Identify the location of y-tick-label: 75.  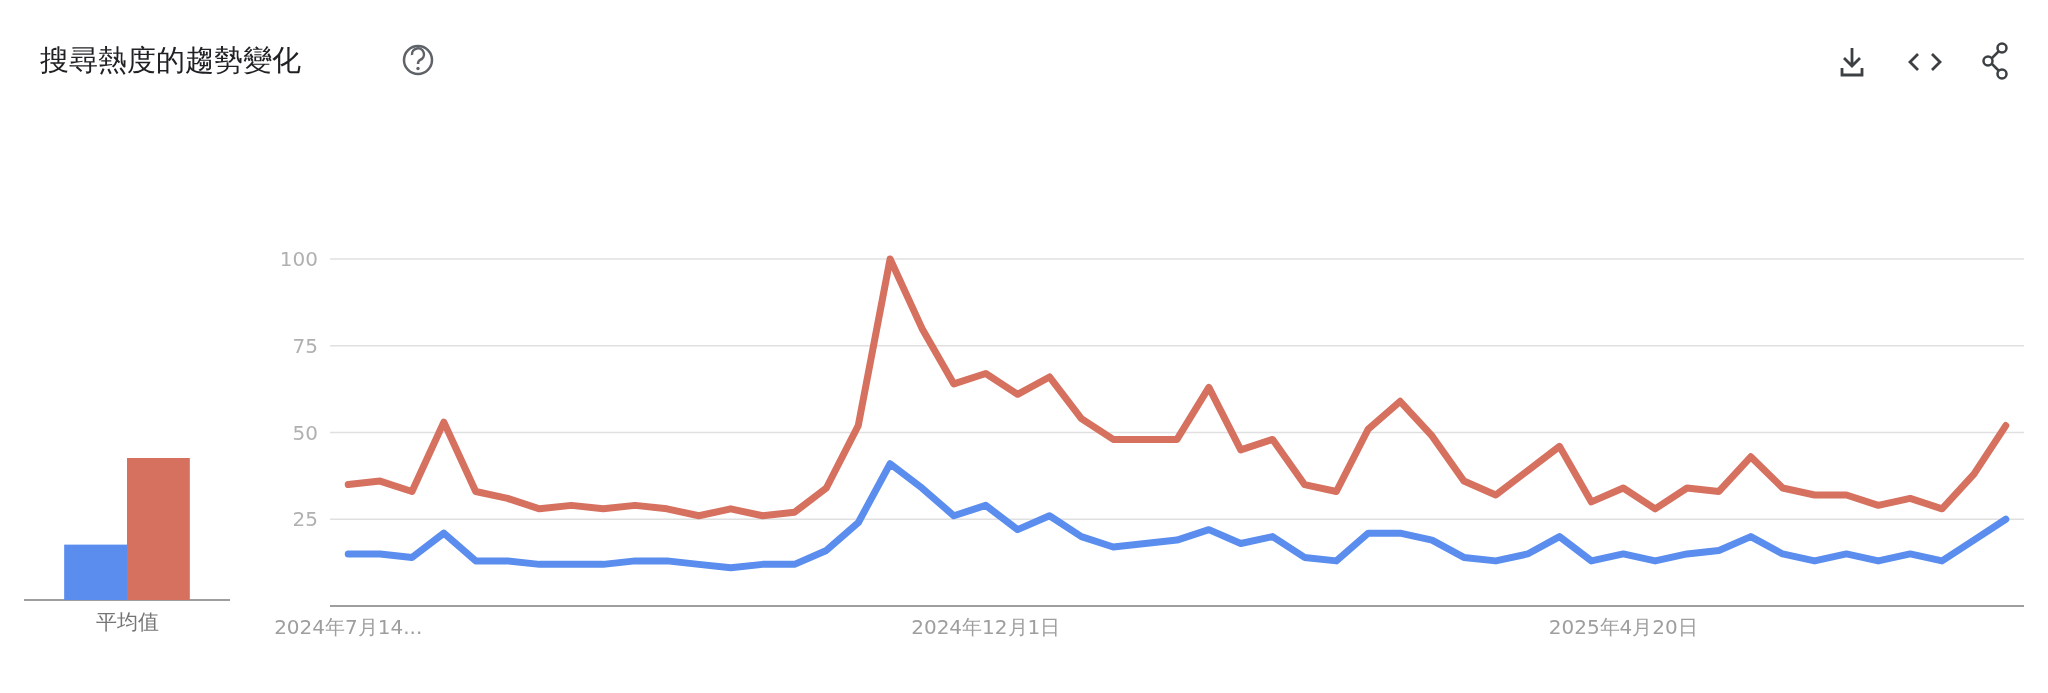
(305, 345).